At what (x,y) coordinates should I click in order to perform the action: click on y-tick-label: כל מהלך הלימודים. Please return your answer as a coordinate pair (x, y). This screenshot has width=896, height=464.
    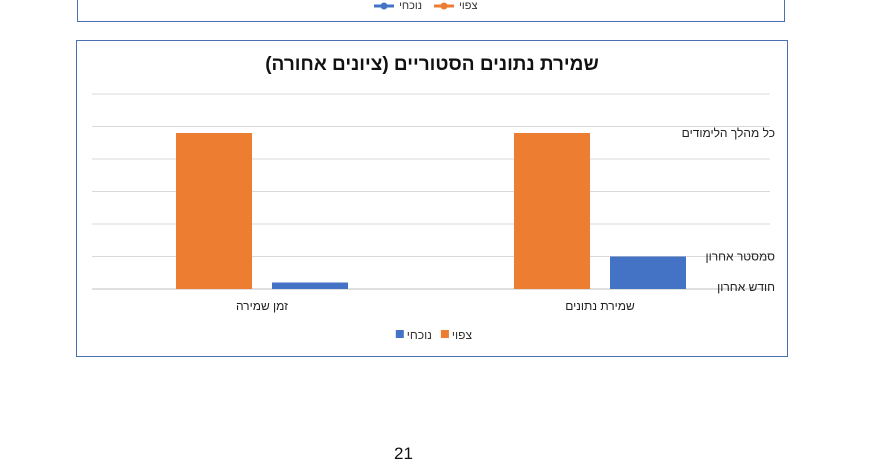
    Looking at the image, I should click on (728, 133).